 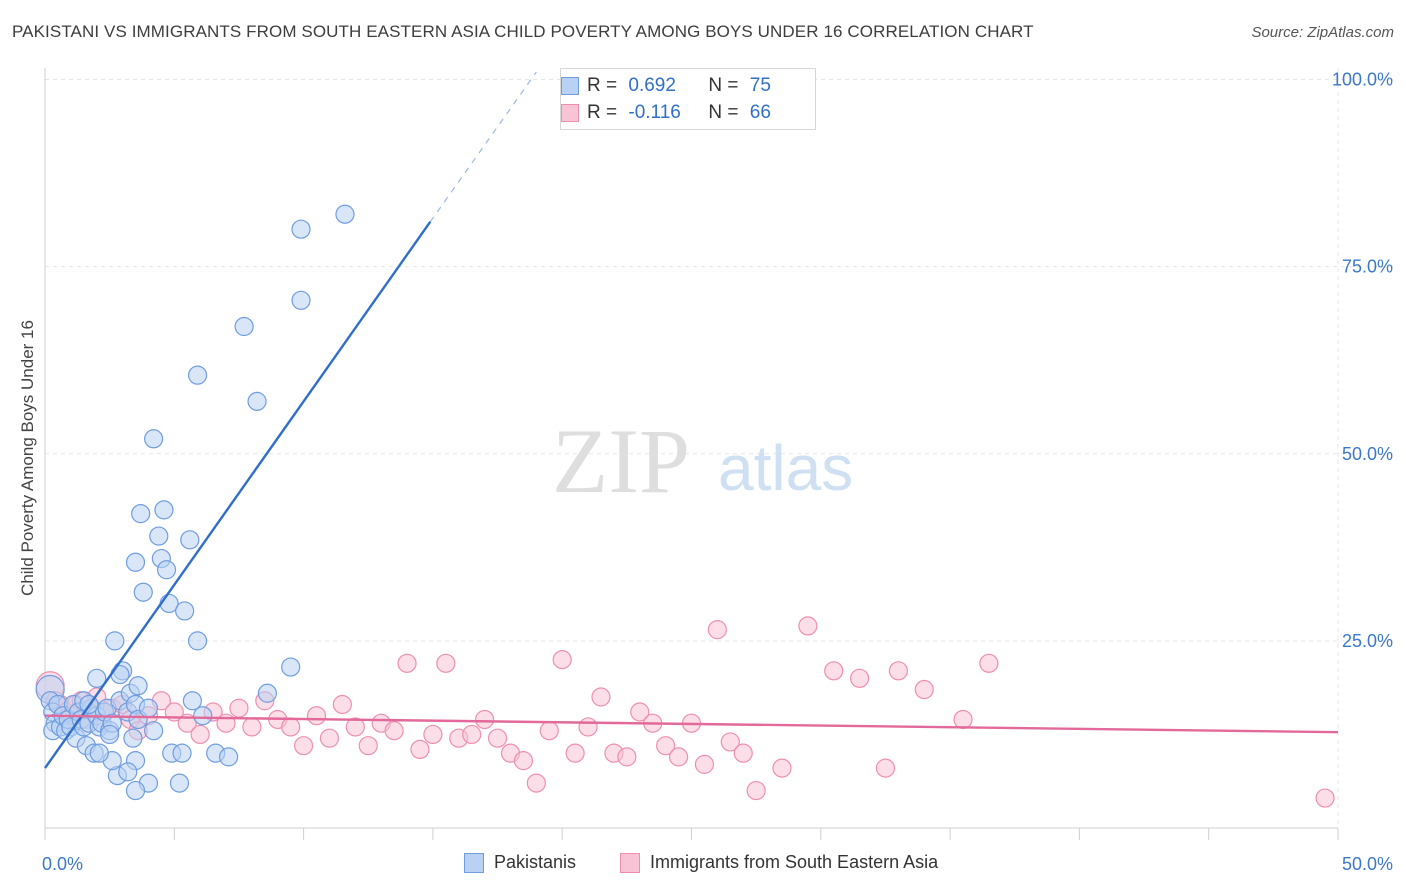 I want to click on trendline-immigrants, so click(x=691, y=724).